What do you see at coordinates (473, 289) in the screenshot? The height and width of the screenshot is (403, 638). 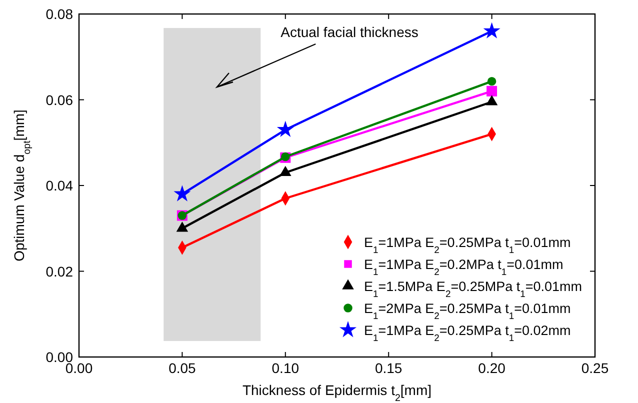 I see `legend-label: E$_{1}$=1.5MPa E$_{2}$=0.25MPa t$_{1}$=0.01mm` at bounding box center [473, 289].